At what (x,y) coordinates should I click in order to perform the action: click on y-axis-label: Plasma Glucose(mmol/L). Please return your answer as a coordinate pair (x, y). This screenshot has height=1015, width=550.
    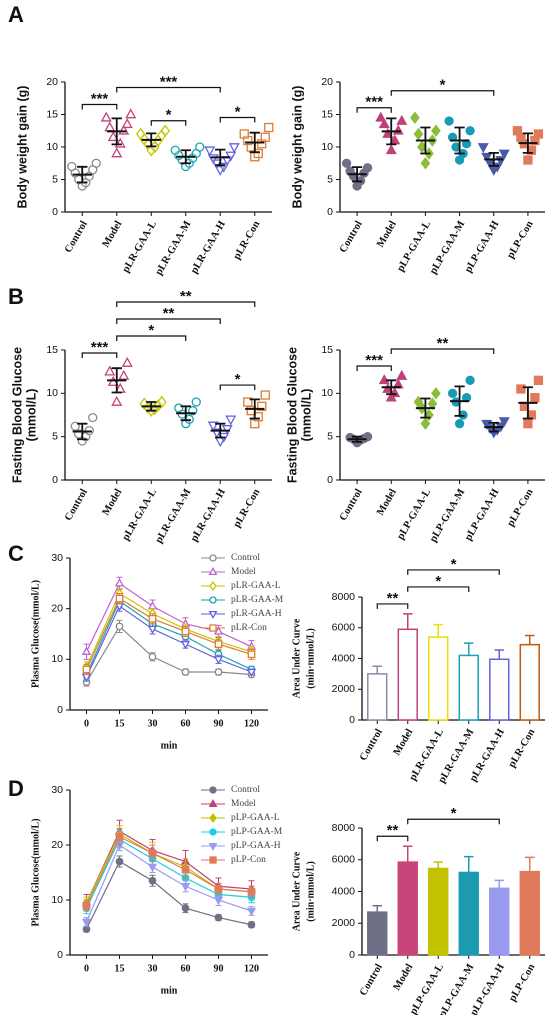
    Looking at the image, I should click on (35, 634).